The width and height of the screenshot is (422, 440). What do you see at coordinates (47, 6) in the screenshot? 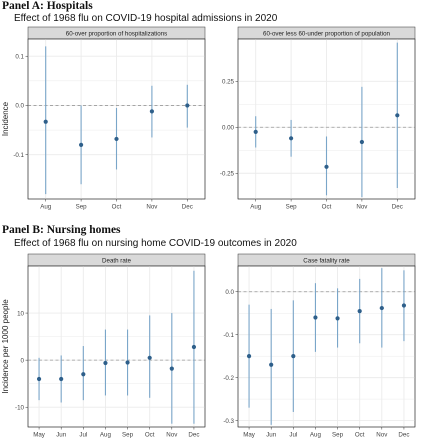
I see `panel-a-heading: Panel A: Hospitals` at bounding box center [47, 6].